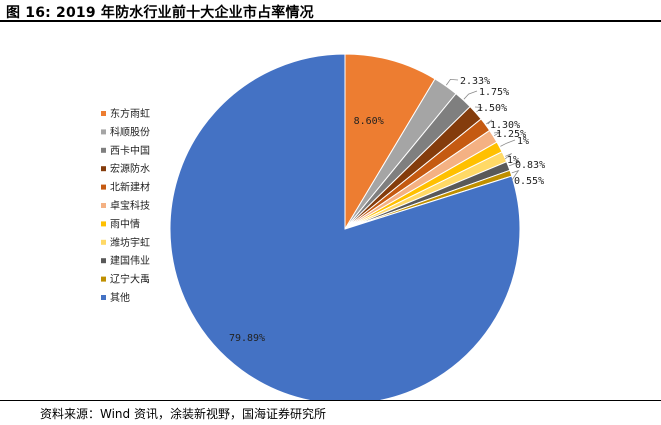 This screenshot has width=661, height=425. I want to click on legend-label-5: 北新建材, so click(130, 187).